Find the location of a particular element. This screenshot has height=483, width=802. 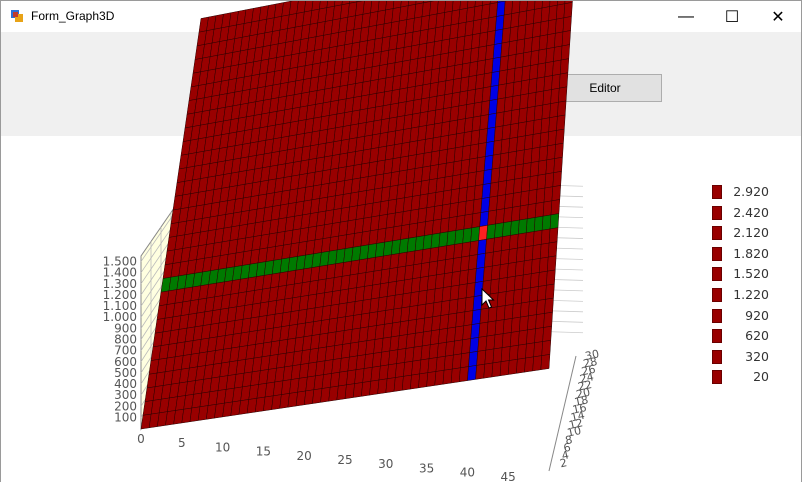

maximize-button: ☐ is located at coordinates (732, 16).